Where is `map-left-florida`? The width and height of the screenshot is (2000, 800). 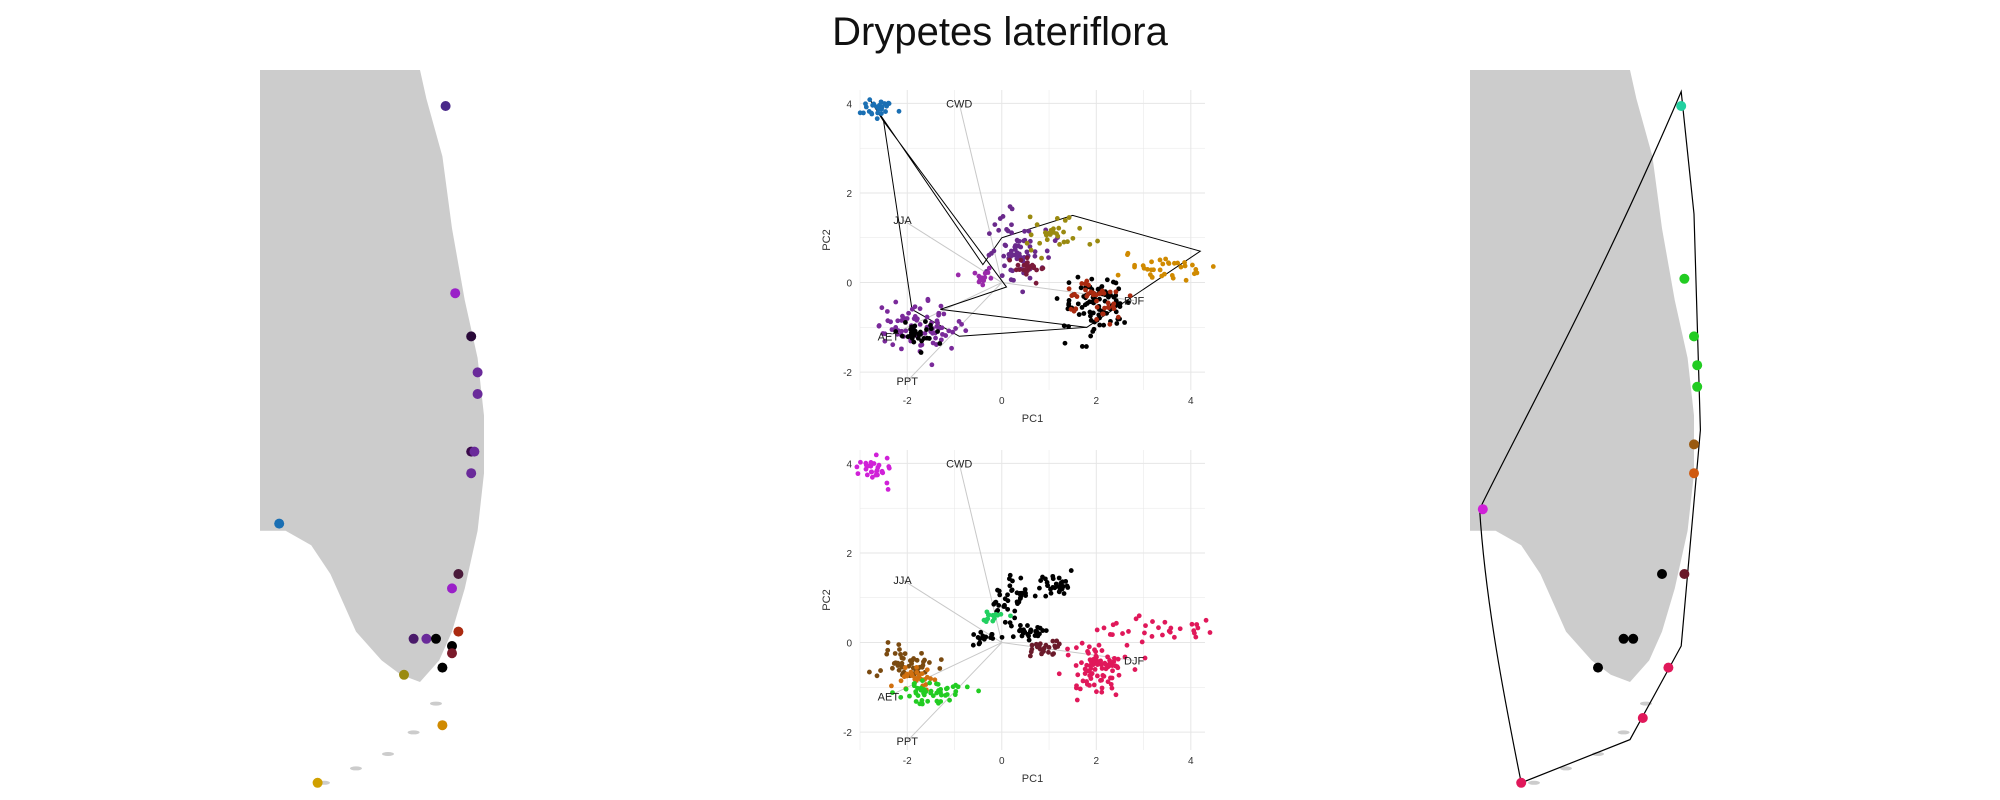 map-left-florida is located at coordinates (372, 429).